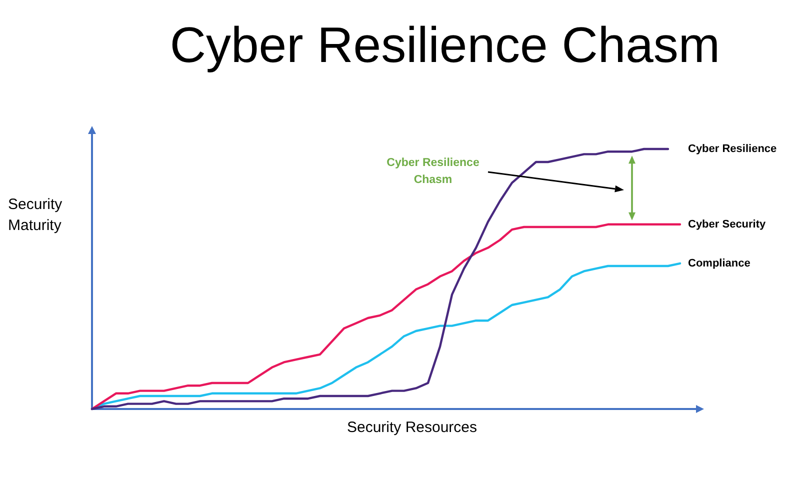 This screenshot has width=800, height=492. Describe the element at coordinates (727, 224) in the screenshot. I see `series-label: Cyber Security` at that location.